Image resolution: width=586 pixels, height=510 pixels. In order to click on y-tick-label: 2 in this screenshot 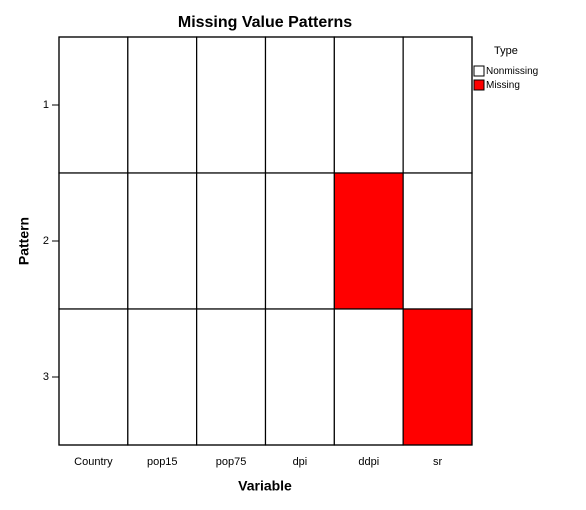, I will do `click(46, 241)`.